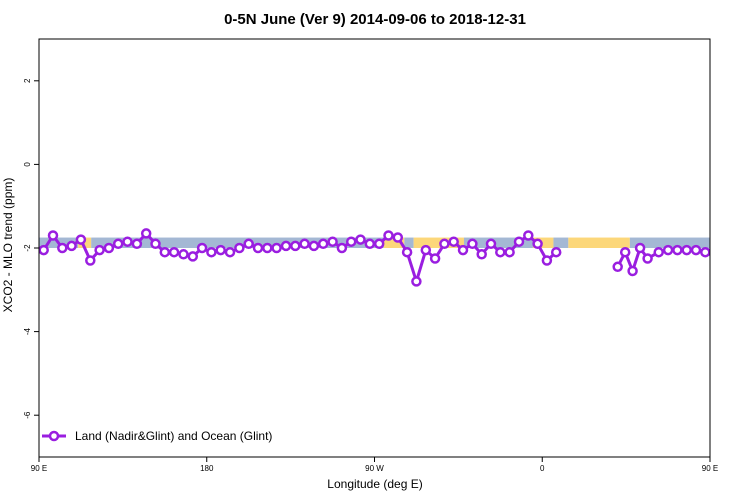 The image size is (750, 500). I want to click on y-axis: 2 0 -2 -4 -6, so click(31, 248).